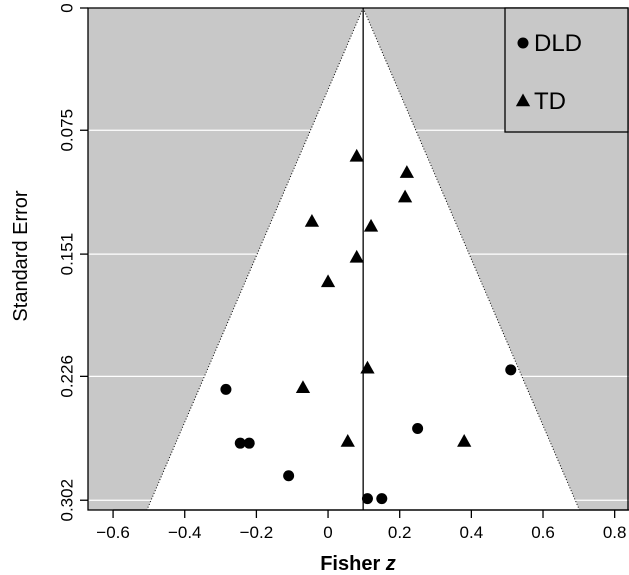 This screenshot has height=575, width=629. Describe the element at coordinates (543, 532) in the screenshot. I see `x-tick-label: 0.6` at that location.